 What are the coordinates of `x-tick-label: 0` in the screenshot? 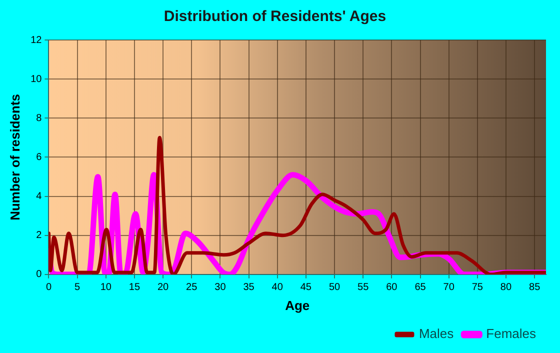 It's located at (49, 288).